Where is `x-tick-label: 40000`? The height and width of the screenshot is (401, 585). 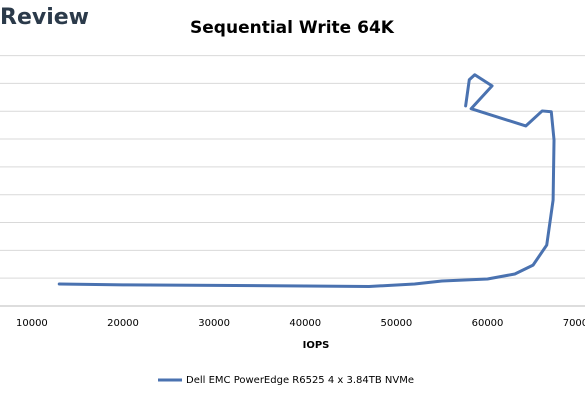 x-tick-label: 40000 is located at coordinates (305, 323).